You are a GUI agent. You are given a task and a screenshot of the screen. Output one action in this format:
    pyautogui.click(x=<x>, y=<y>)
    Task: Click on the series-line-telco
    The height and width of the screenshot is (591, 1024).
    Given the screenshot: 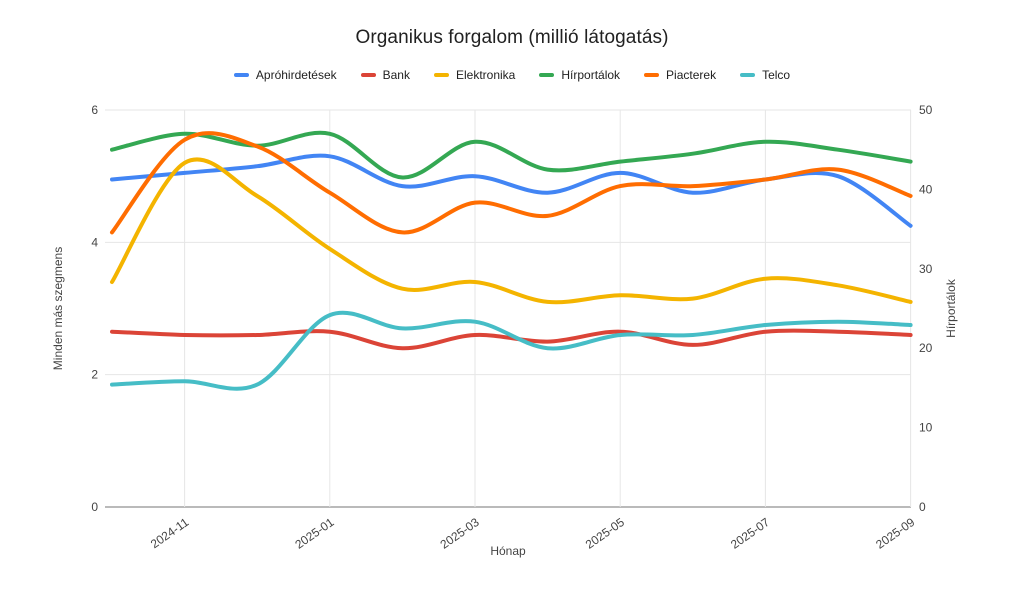 What is the action you would take?
    pyautogui.click(x=511, y=350)
    